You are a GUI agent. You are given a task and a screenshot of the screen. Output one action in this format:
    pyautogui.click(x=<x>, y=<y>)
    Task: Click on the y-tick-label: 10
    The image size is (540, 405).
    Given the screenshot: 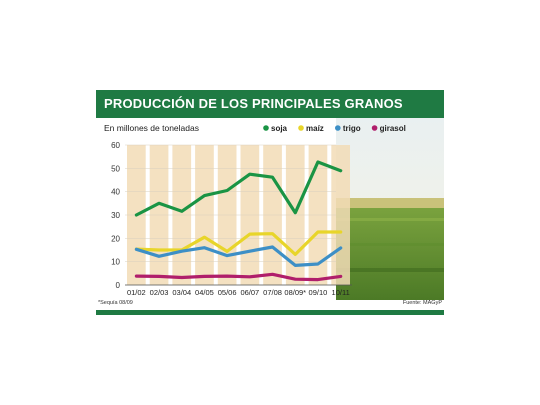 What is the action you would take?
    pyautogui.click(x=115, y=262)
    